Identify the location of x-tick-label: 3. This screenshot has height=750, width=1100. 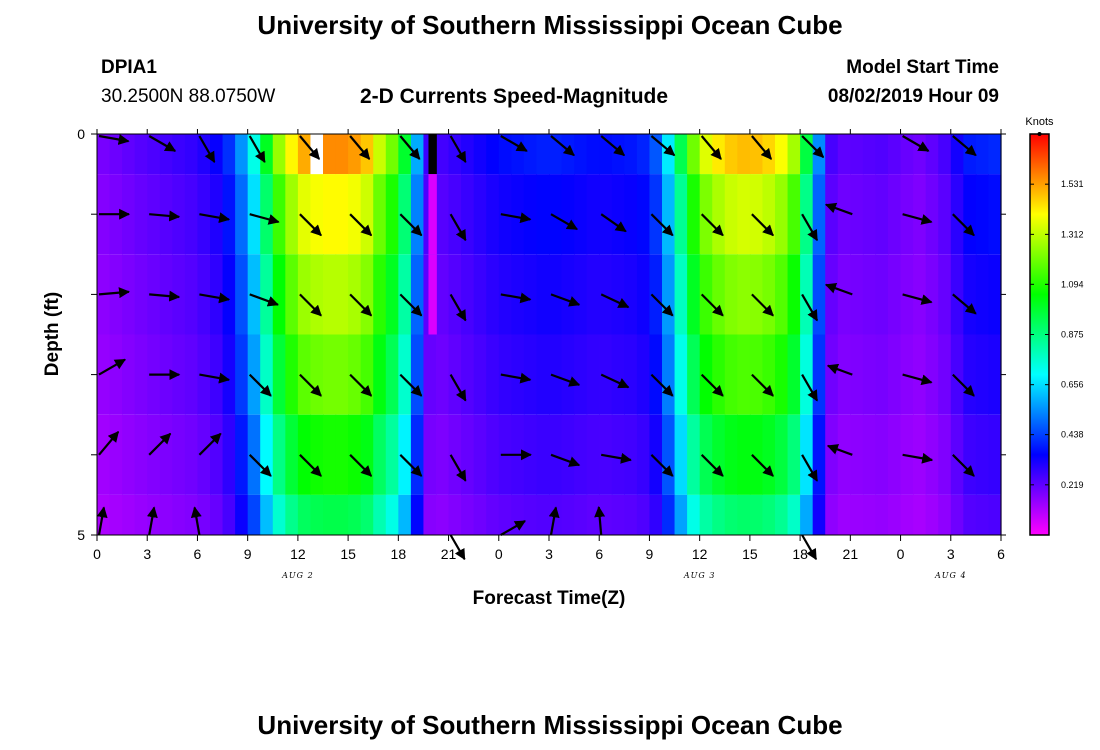
(951, 554).